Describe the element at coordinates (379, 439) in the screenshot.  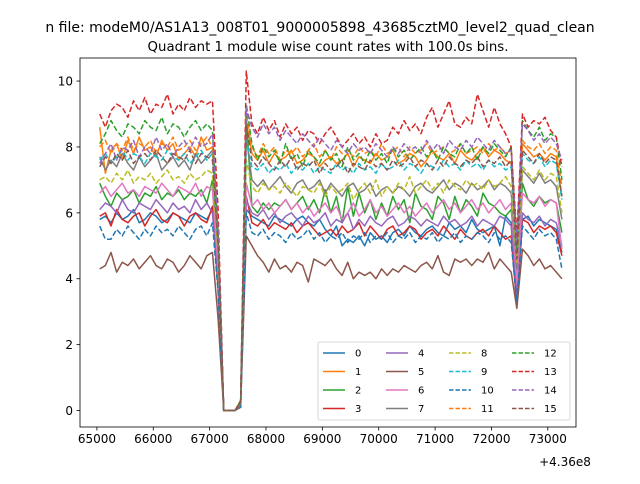
I see `x-tick-label: 70000` at that location.